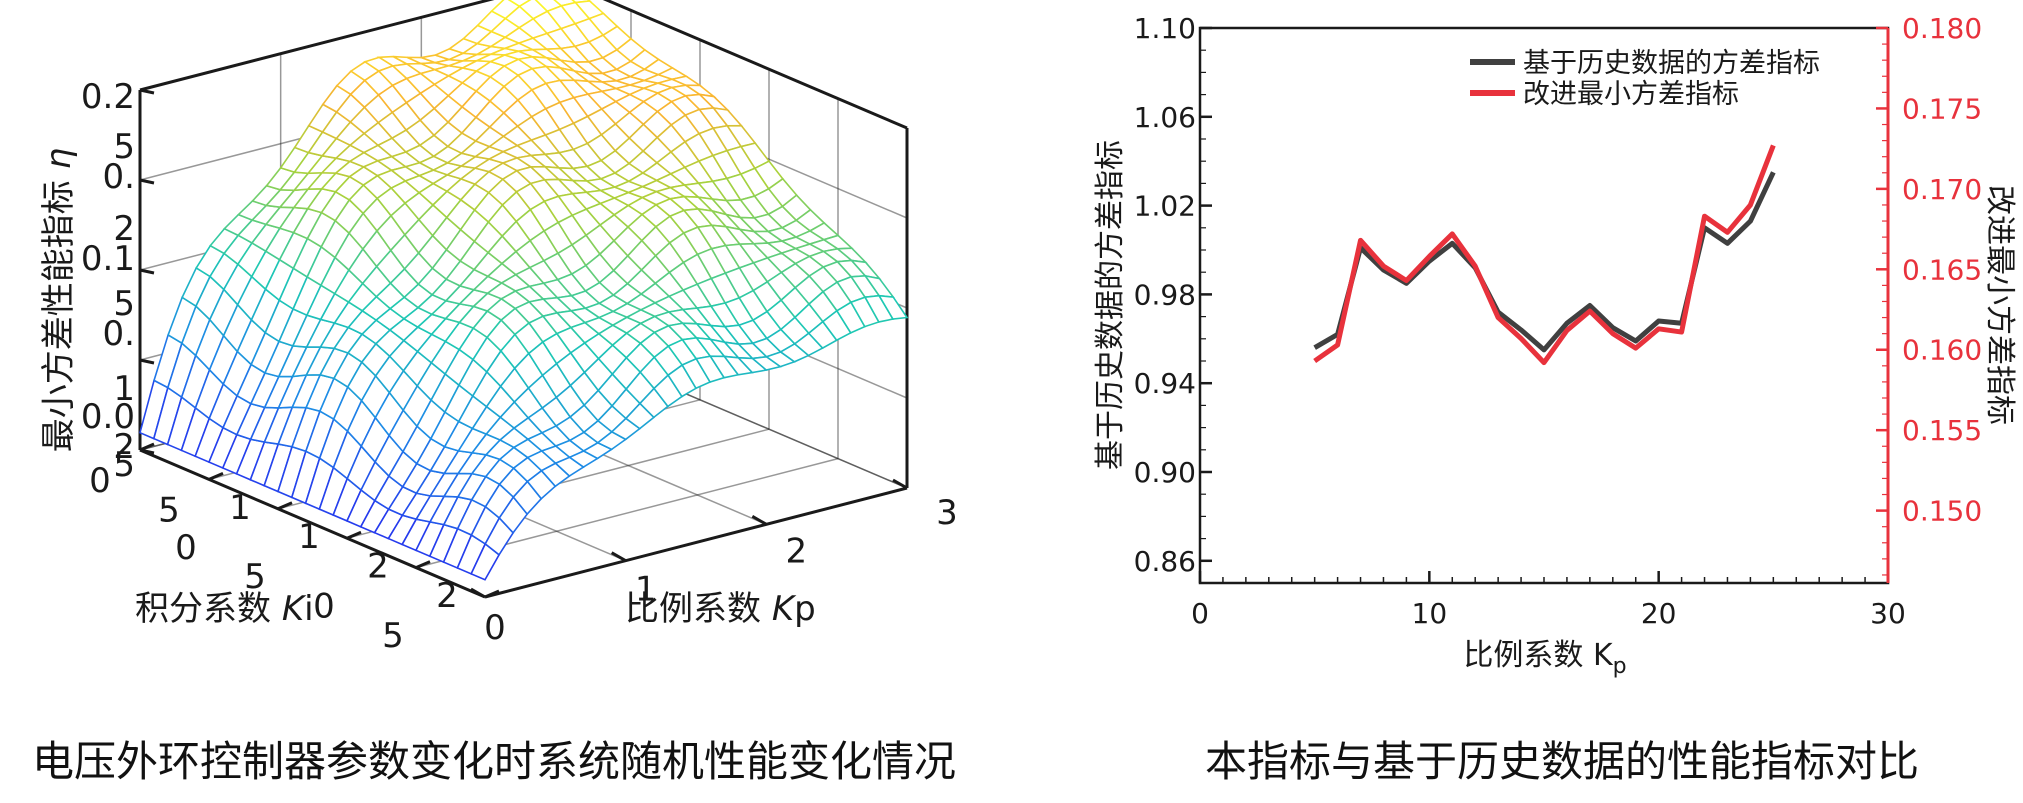 The width and height of the screenshot is (2023, 803). I want to click on series-line-history, so click(1544, 262).